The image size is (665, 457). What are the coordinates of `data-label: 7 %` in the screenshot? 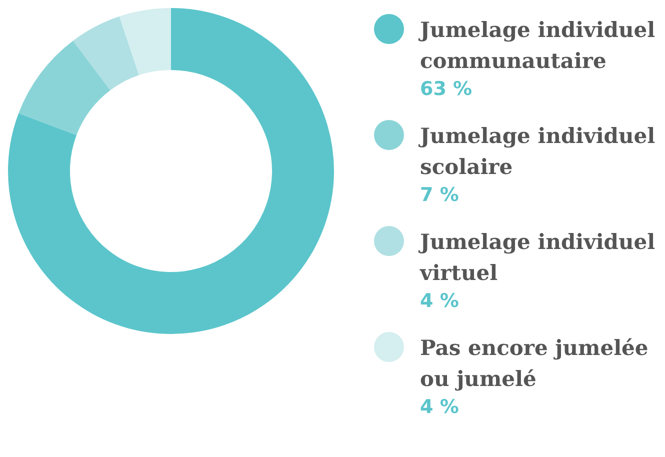 It's located at (440, 195).